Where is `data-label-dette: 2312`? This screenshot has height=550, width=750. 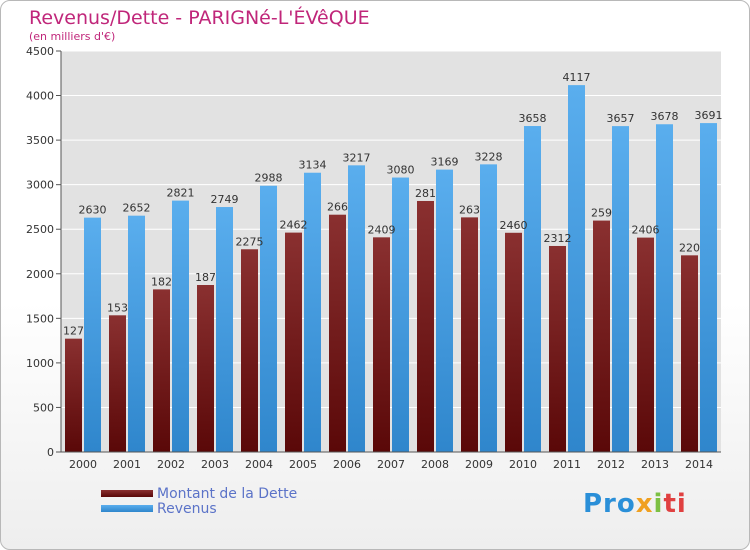 data-label-dette: 2312 is located at coordinates (558, 238).